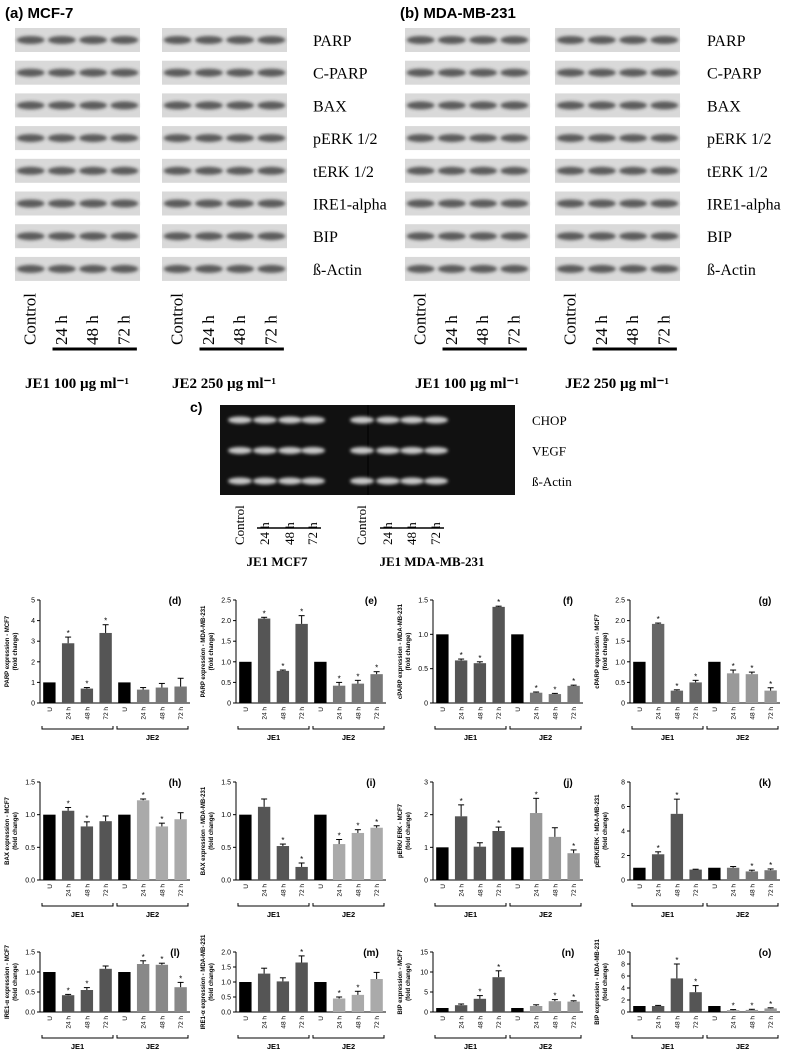 The image size is (787, 1059). Describe the element at coordinates (423, 669) in the screenshot. I see `y-tick-label: 0.5` at that location.